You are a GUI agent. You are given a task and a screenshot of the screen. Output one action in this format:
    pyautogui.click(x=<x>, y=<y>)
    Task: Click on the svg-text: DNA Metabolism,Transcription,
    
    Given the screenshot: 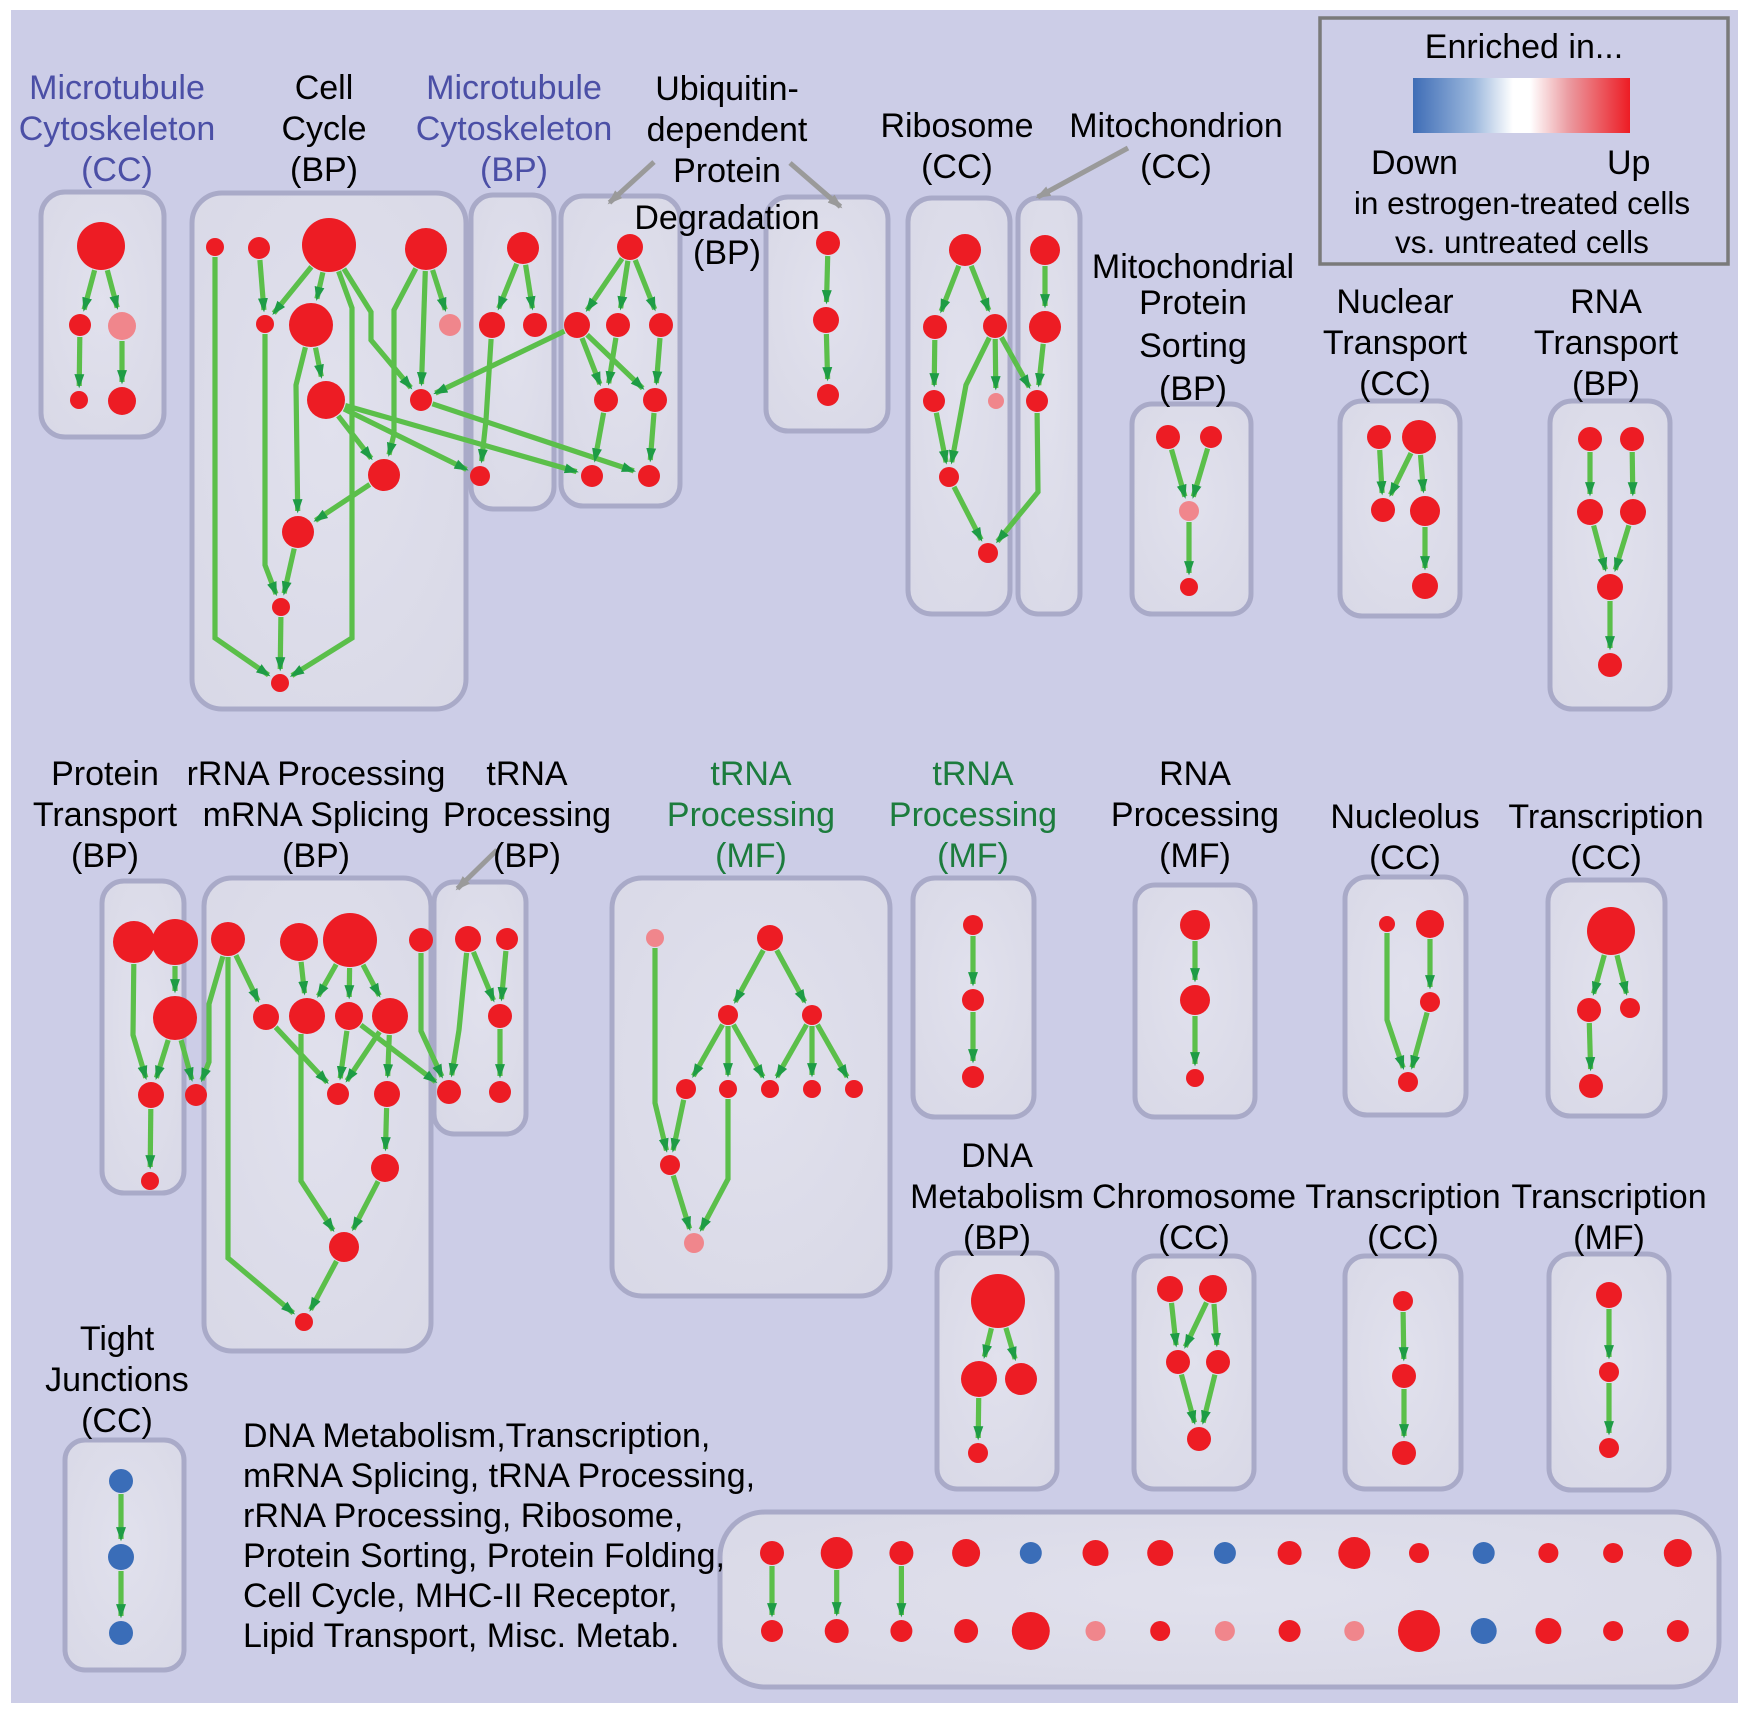 What is the action you would take?
    pyautogui.click(x=476, y=1436)
    